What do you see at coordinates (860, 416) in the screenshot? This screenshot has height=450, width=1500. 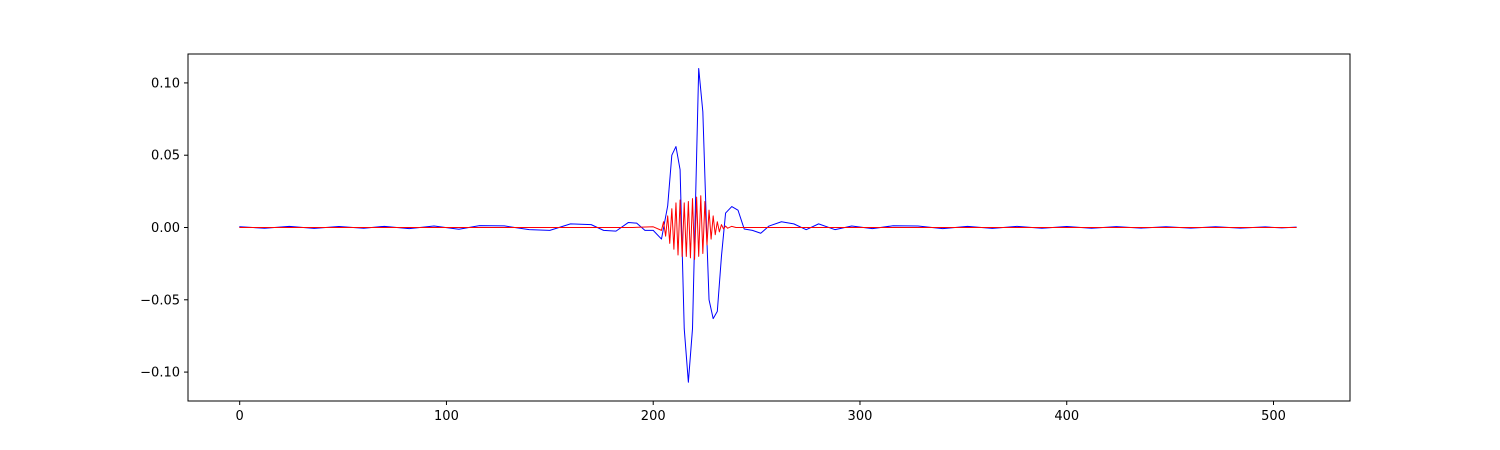 I see `x-tick-label: 300` at bounding box center [860, 416].